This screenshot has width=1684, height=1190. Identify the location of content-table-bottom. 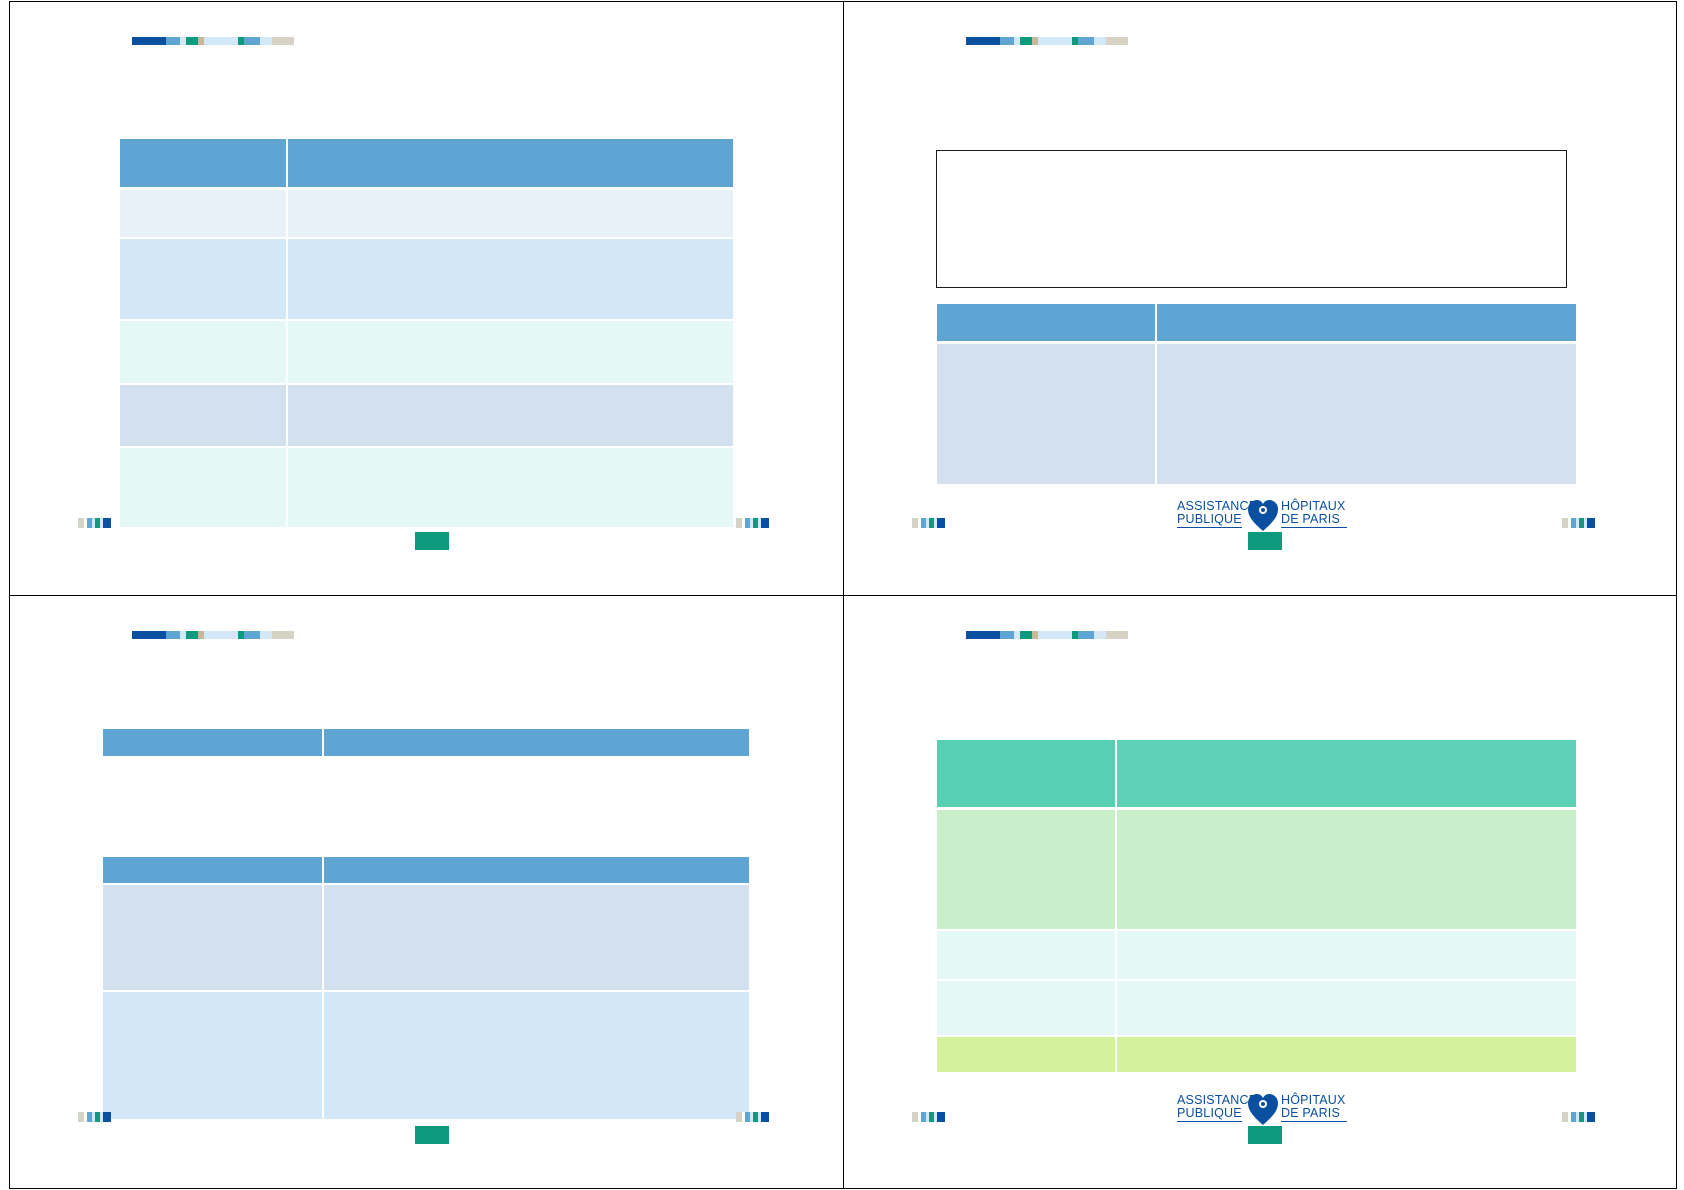
(426, 988).